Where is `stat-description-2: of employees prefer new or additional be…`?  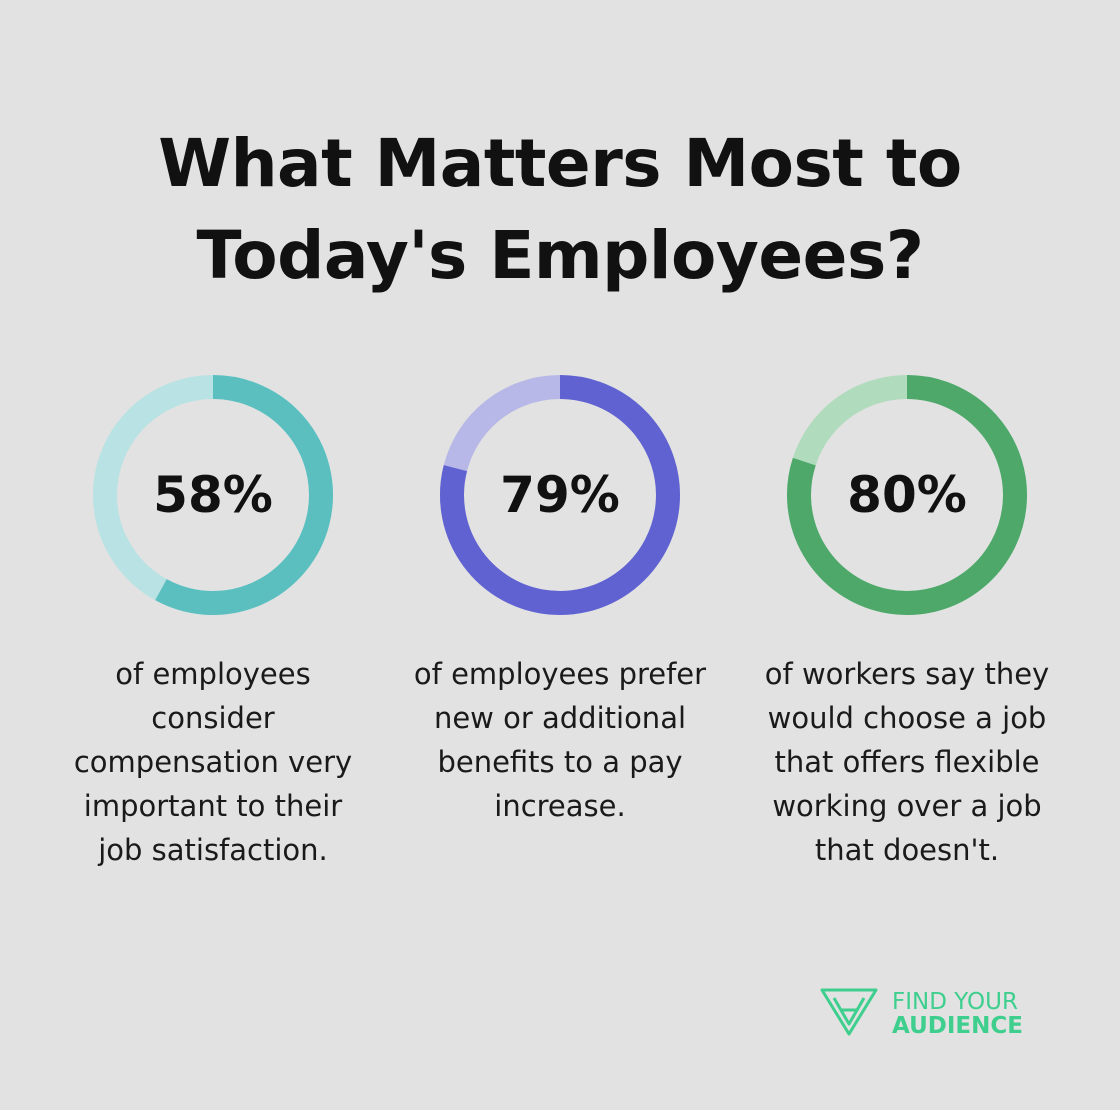
stat-description-2: of employees prefer new or additional be… is located at coordinates (560, 740).